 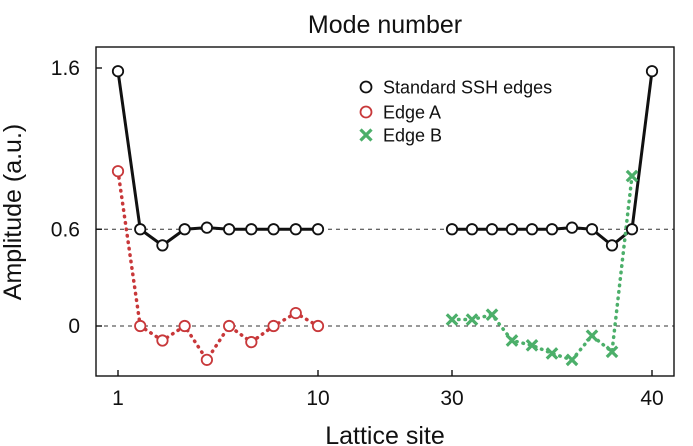 What do you see at coordinates (118, 398) in the screenshot?
I see `x-tick-label-0: 1` at bounding box center [118, 398].